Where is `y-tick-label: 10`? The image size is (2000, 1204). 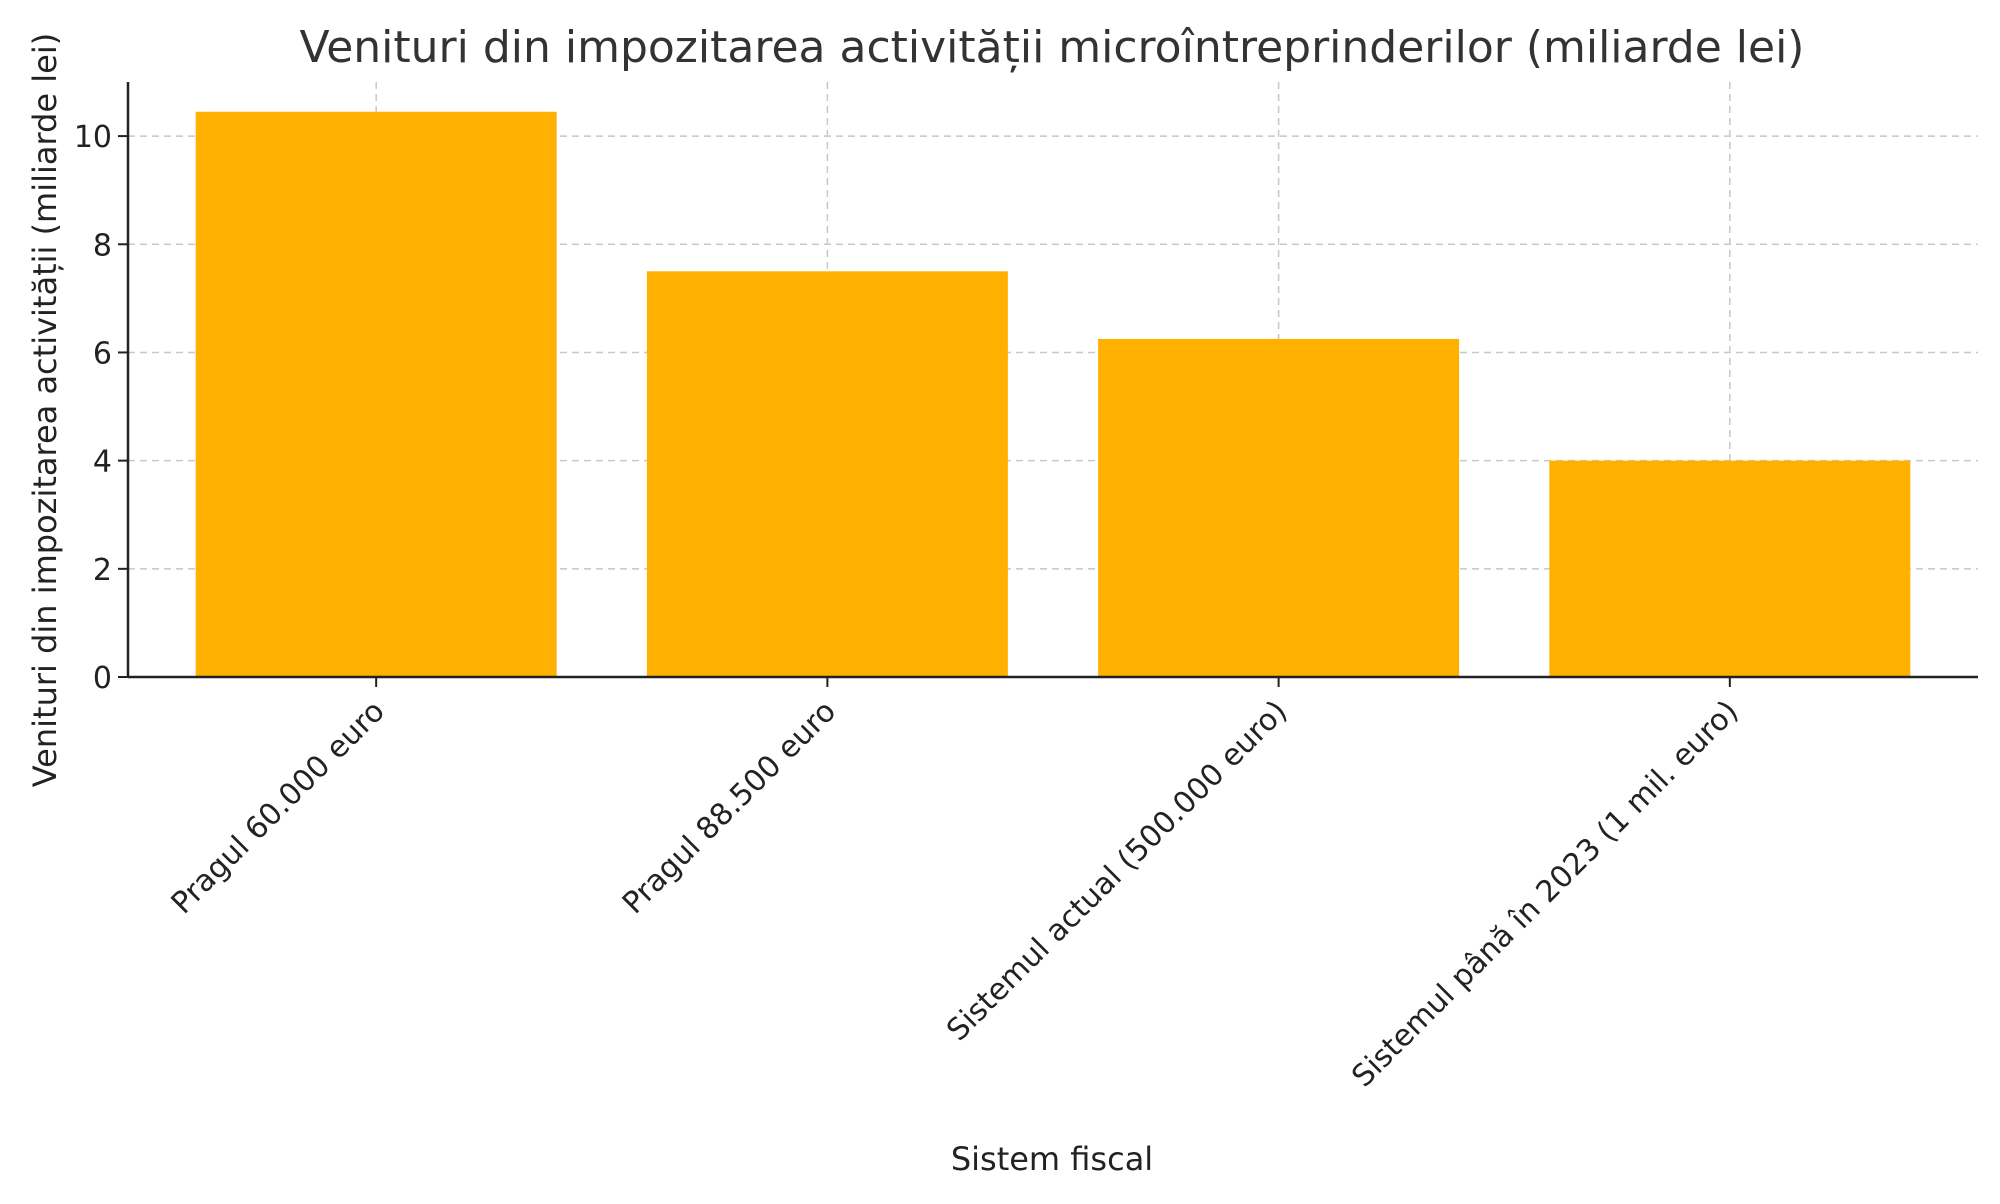 y-tick-label: 10 is located at coordinates (93, 137).